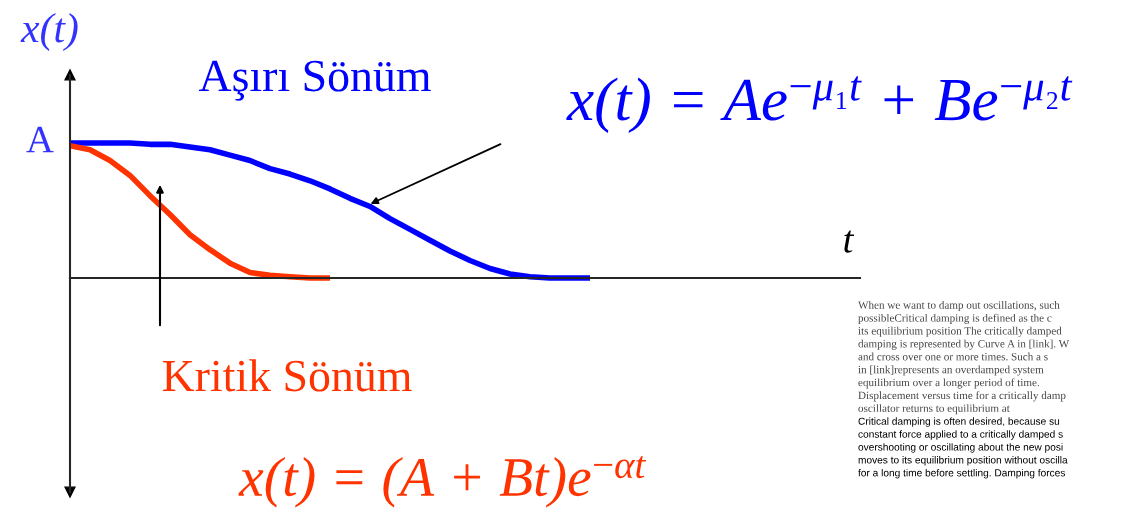 The image size is (1130, 520). What do you see at coordinates (960, 448) in the screenshot?
I see `text: overshooting or oscillating about the new posi` at bounding box center [960, 448].